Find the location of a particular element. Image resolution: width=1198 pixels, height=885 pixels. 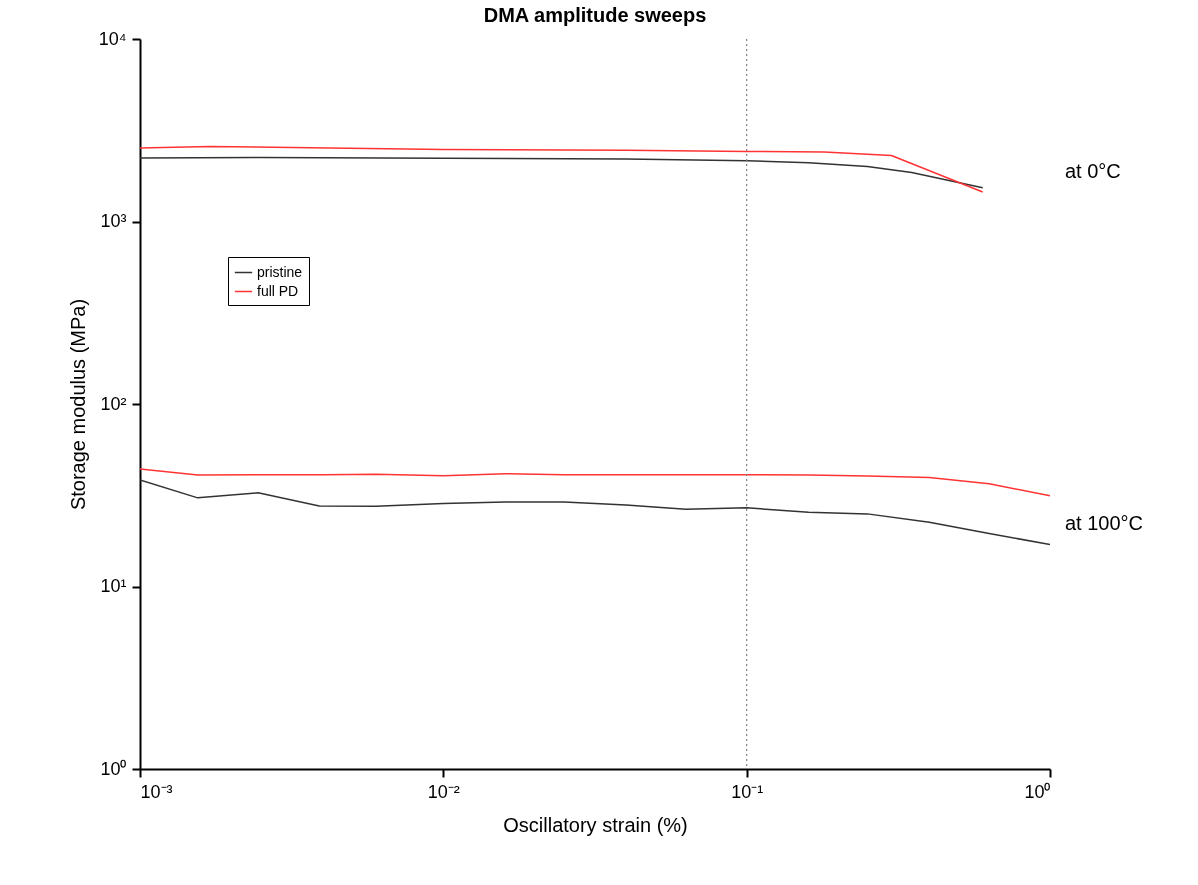

x-tick-label: 10⁻³ is located at coordinates (156, 791).